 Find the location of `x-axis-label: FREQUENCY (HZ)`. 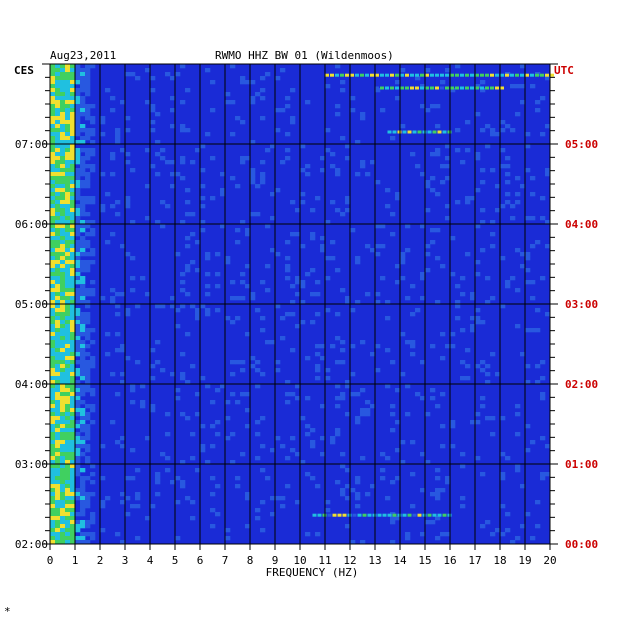

x-axis-label: FREQUENCY (HZ) is located at coordinates (312, 572).